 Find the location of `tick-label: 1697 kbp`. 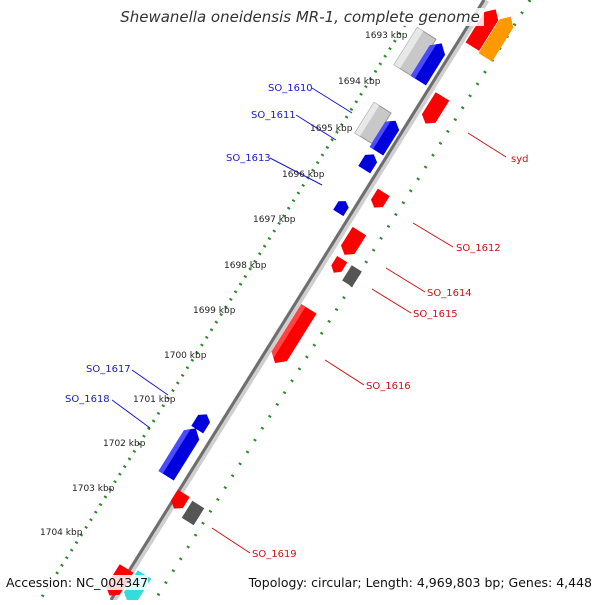

tick-label: 1697 kbp is located at coordinates (274, 220).